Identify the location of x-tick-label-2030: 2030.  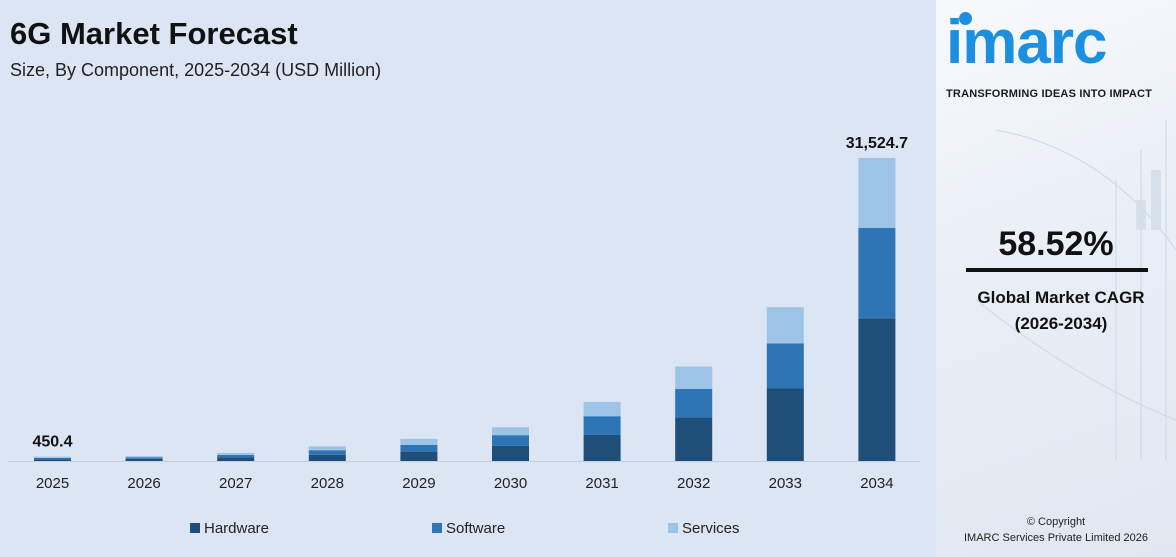
(510, 483).